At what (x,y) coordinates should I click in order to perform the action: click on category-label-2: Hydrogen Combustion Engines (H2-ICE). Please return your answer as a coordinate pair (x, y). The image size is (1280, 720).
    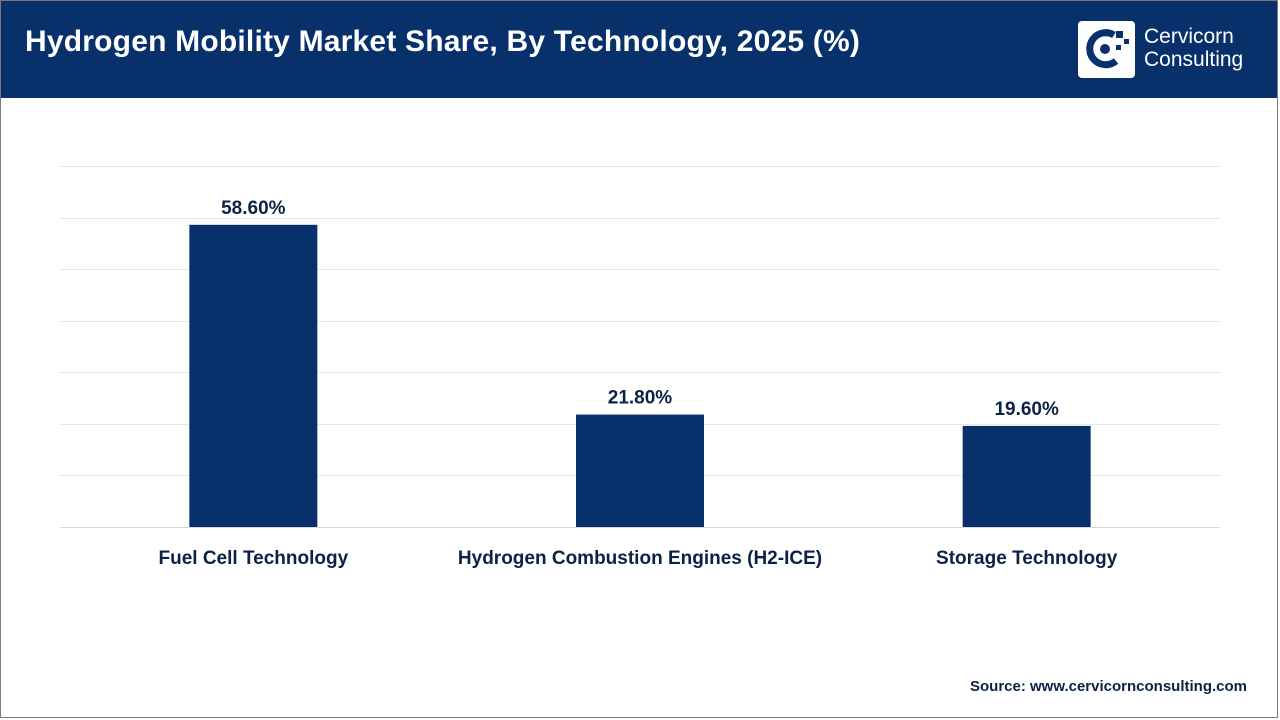
    Looking at the image, I should click on (640, 558).